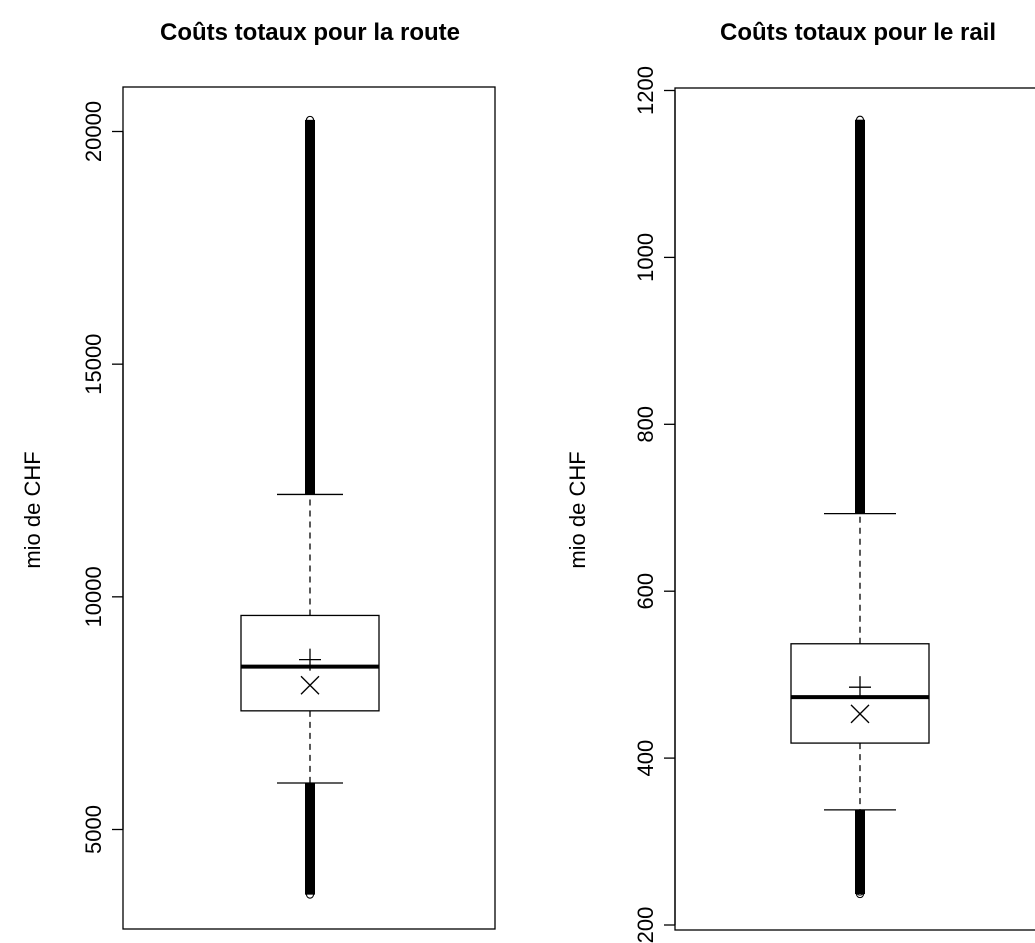 The height and width of the screenshot is (943, 1035). What do you see at coordinates (858, 32) in the screenshot?
I see `chart-title: Coûts totaux pour le rail` at bounding box center [858, 32].